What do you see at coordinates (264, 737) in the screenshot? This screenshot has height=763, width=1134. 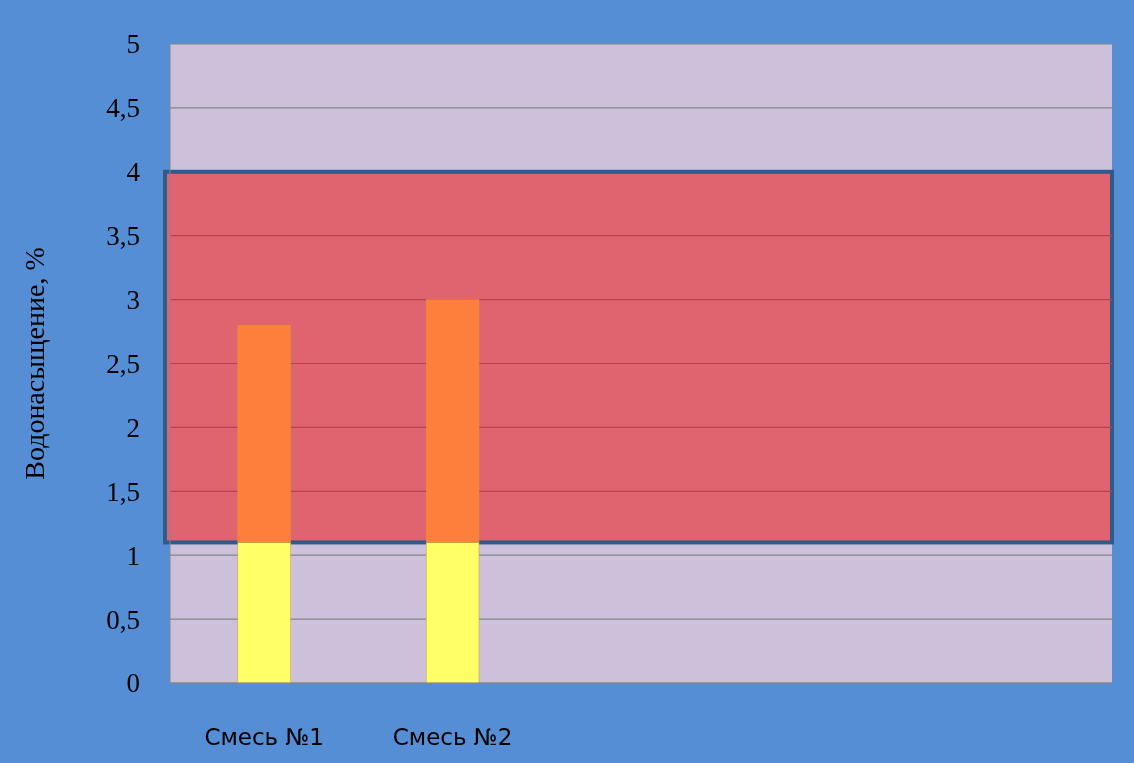 I see `x-tick-label: Смесь №1` at bounding box center [264, 737].